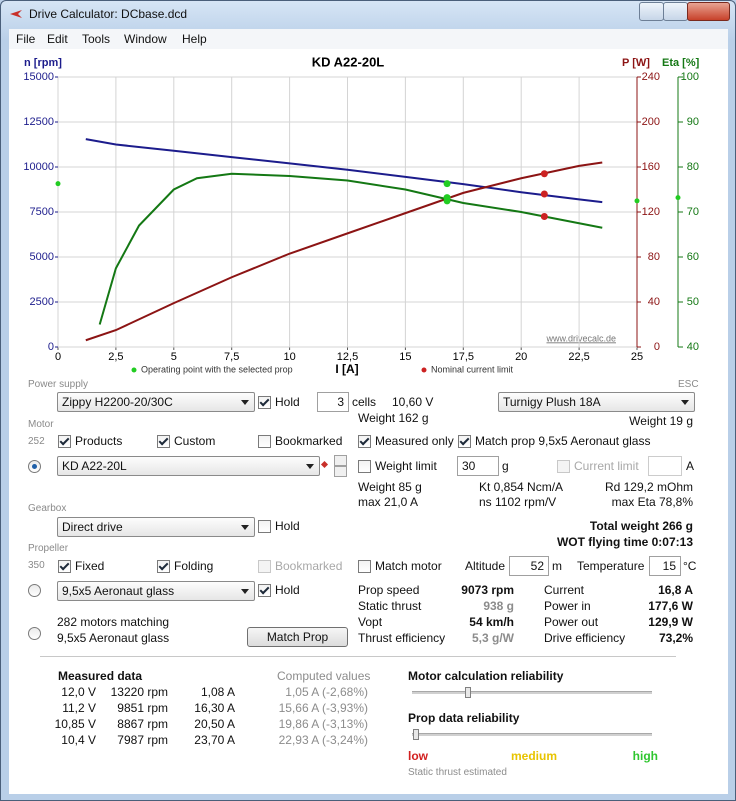 The width and height of the screenshot is (736, 801). I want to click on checkbox-label: Weight limit, so click(406, 466).